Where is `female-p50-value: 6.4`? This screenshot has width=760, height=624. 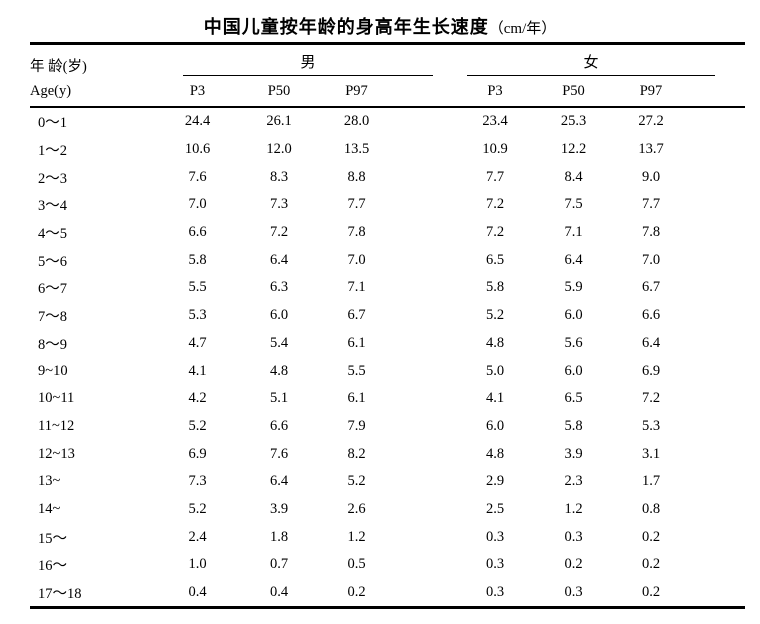 female-p50-value: 6.4 is located at coordinates (573, 259).